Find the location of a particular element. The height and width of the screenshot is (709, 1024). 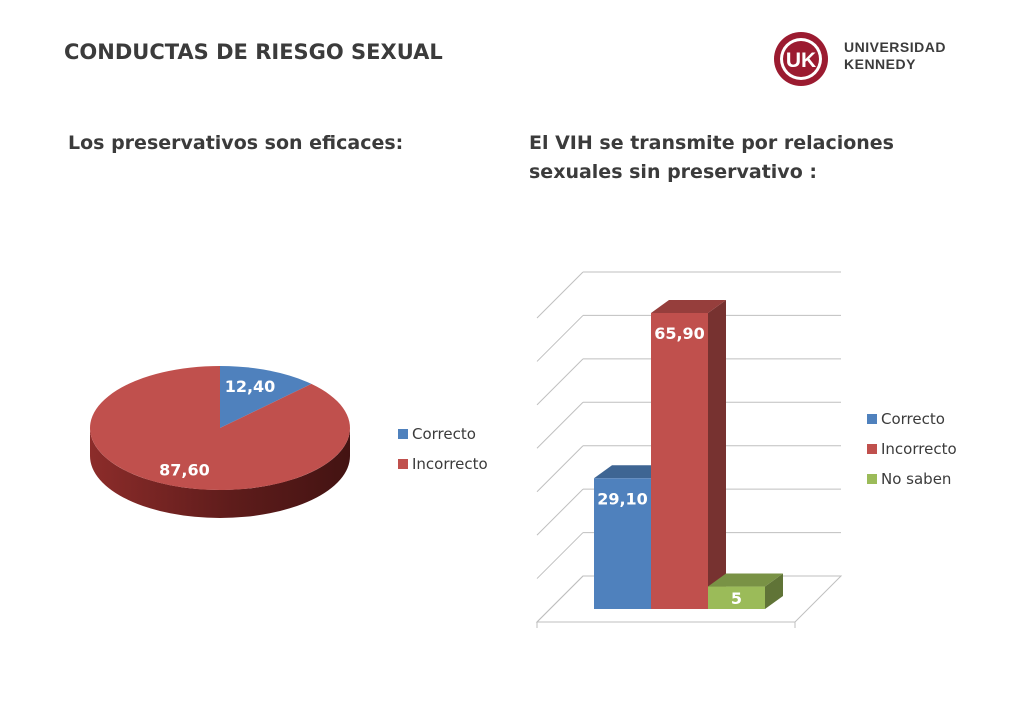

bar-data-label: 5 is located at coordinates (736, 598).